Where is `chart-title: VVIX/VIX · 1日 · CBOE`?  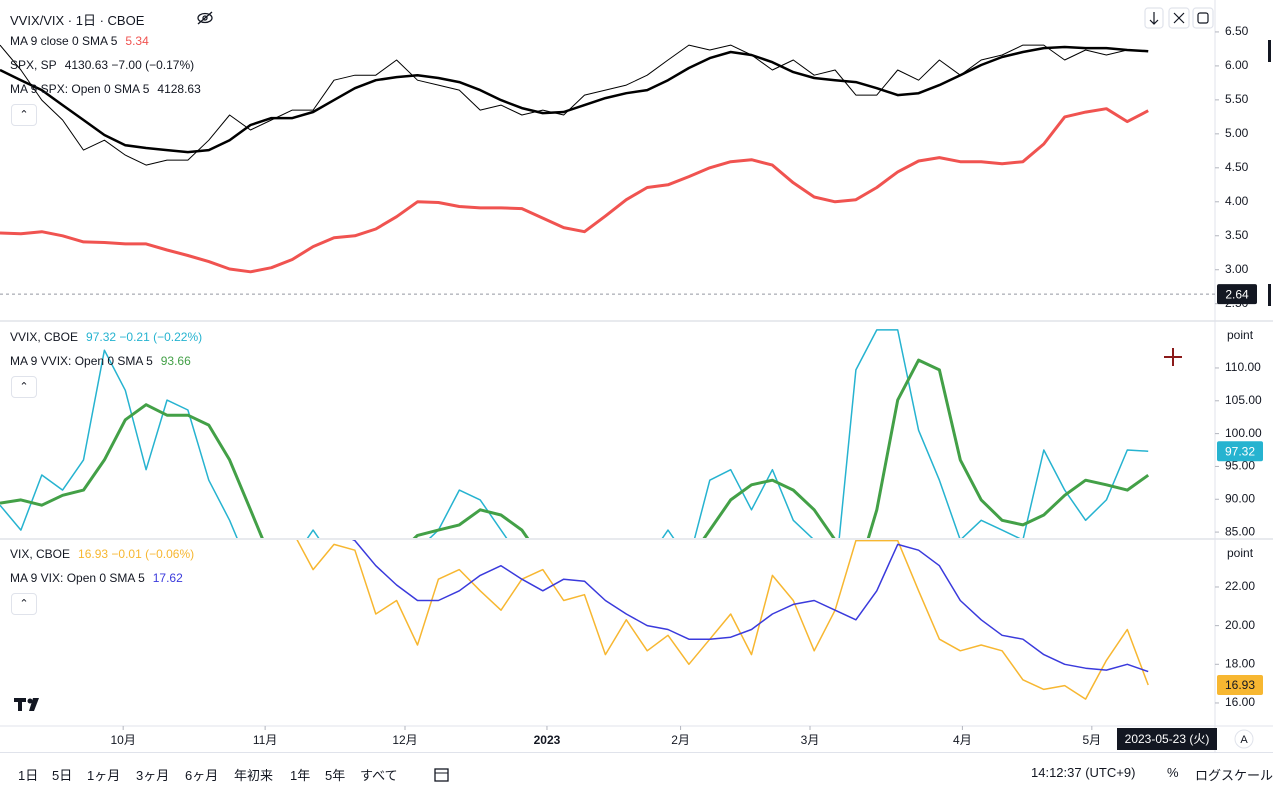 chart-title: VVIX/VIX · 1日 · CBOE is located at coordinates (77, 20).